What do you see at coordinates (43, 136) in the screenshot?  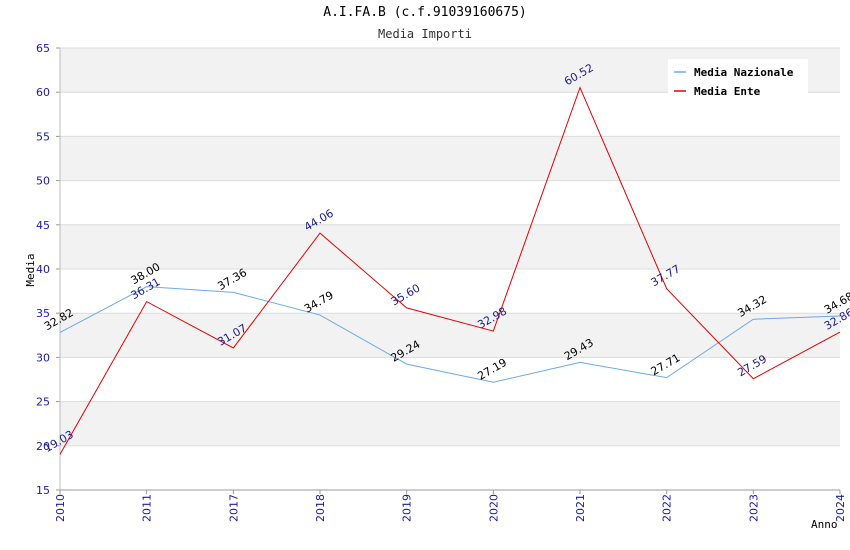 I see `y-tick-label: 55` at bounding box center [43, 136].